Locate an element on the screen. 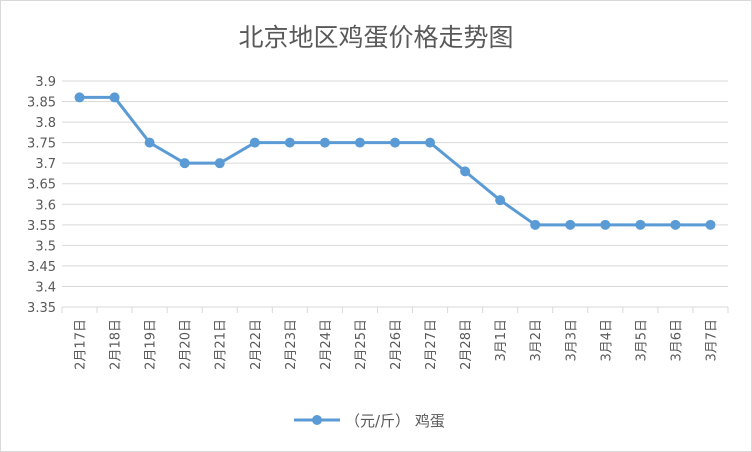 This screenshot has height=452, width=752. y-tick-label: 3.8 is located at coordinates (45, 123).